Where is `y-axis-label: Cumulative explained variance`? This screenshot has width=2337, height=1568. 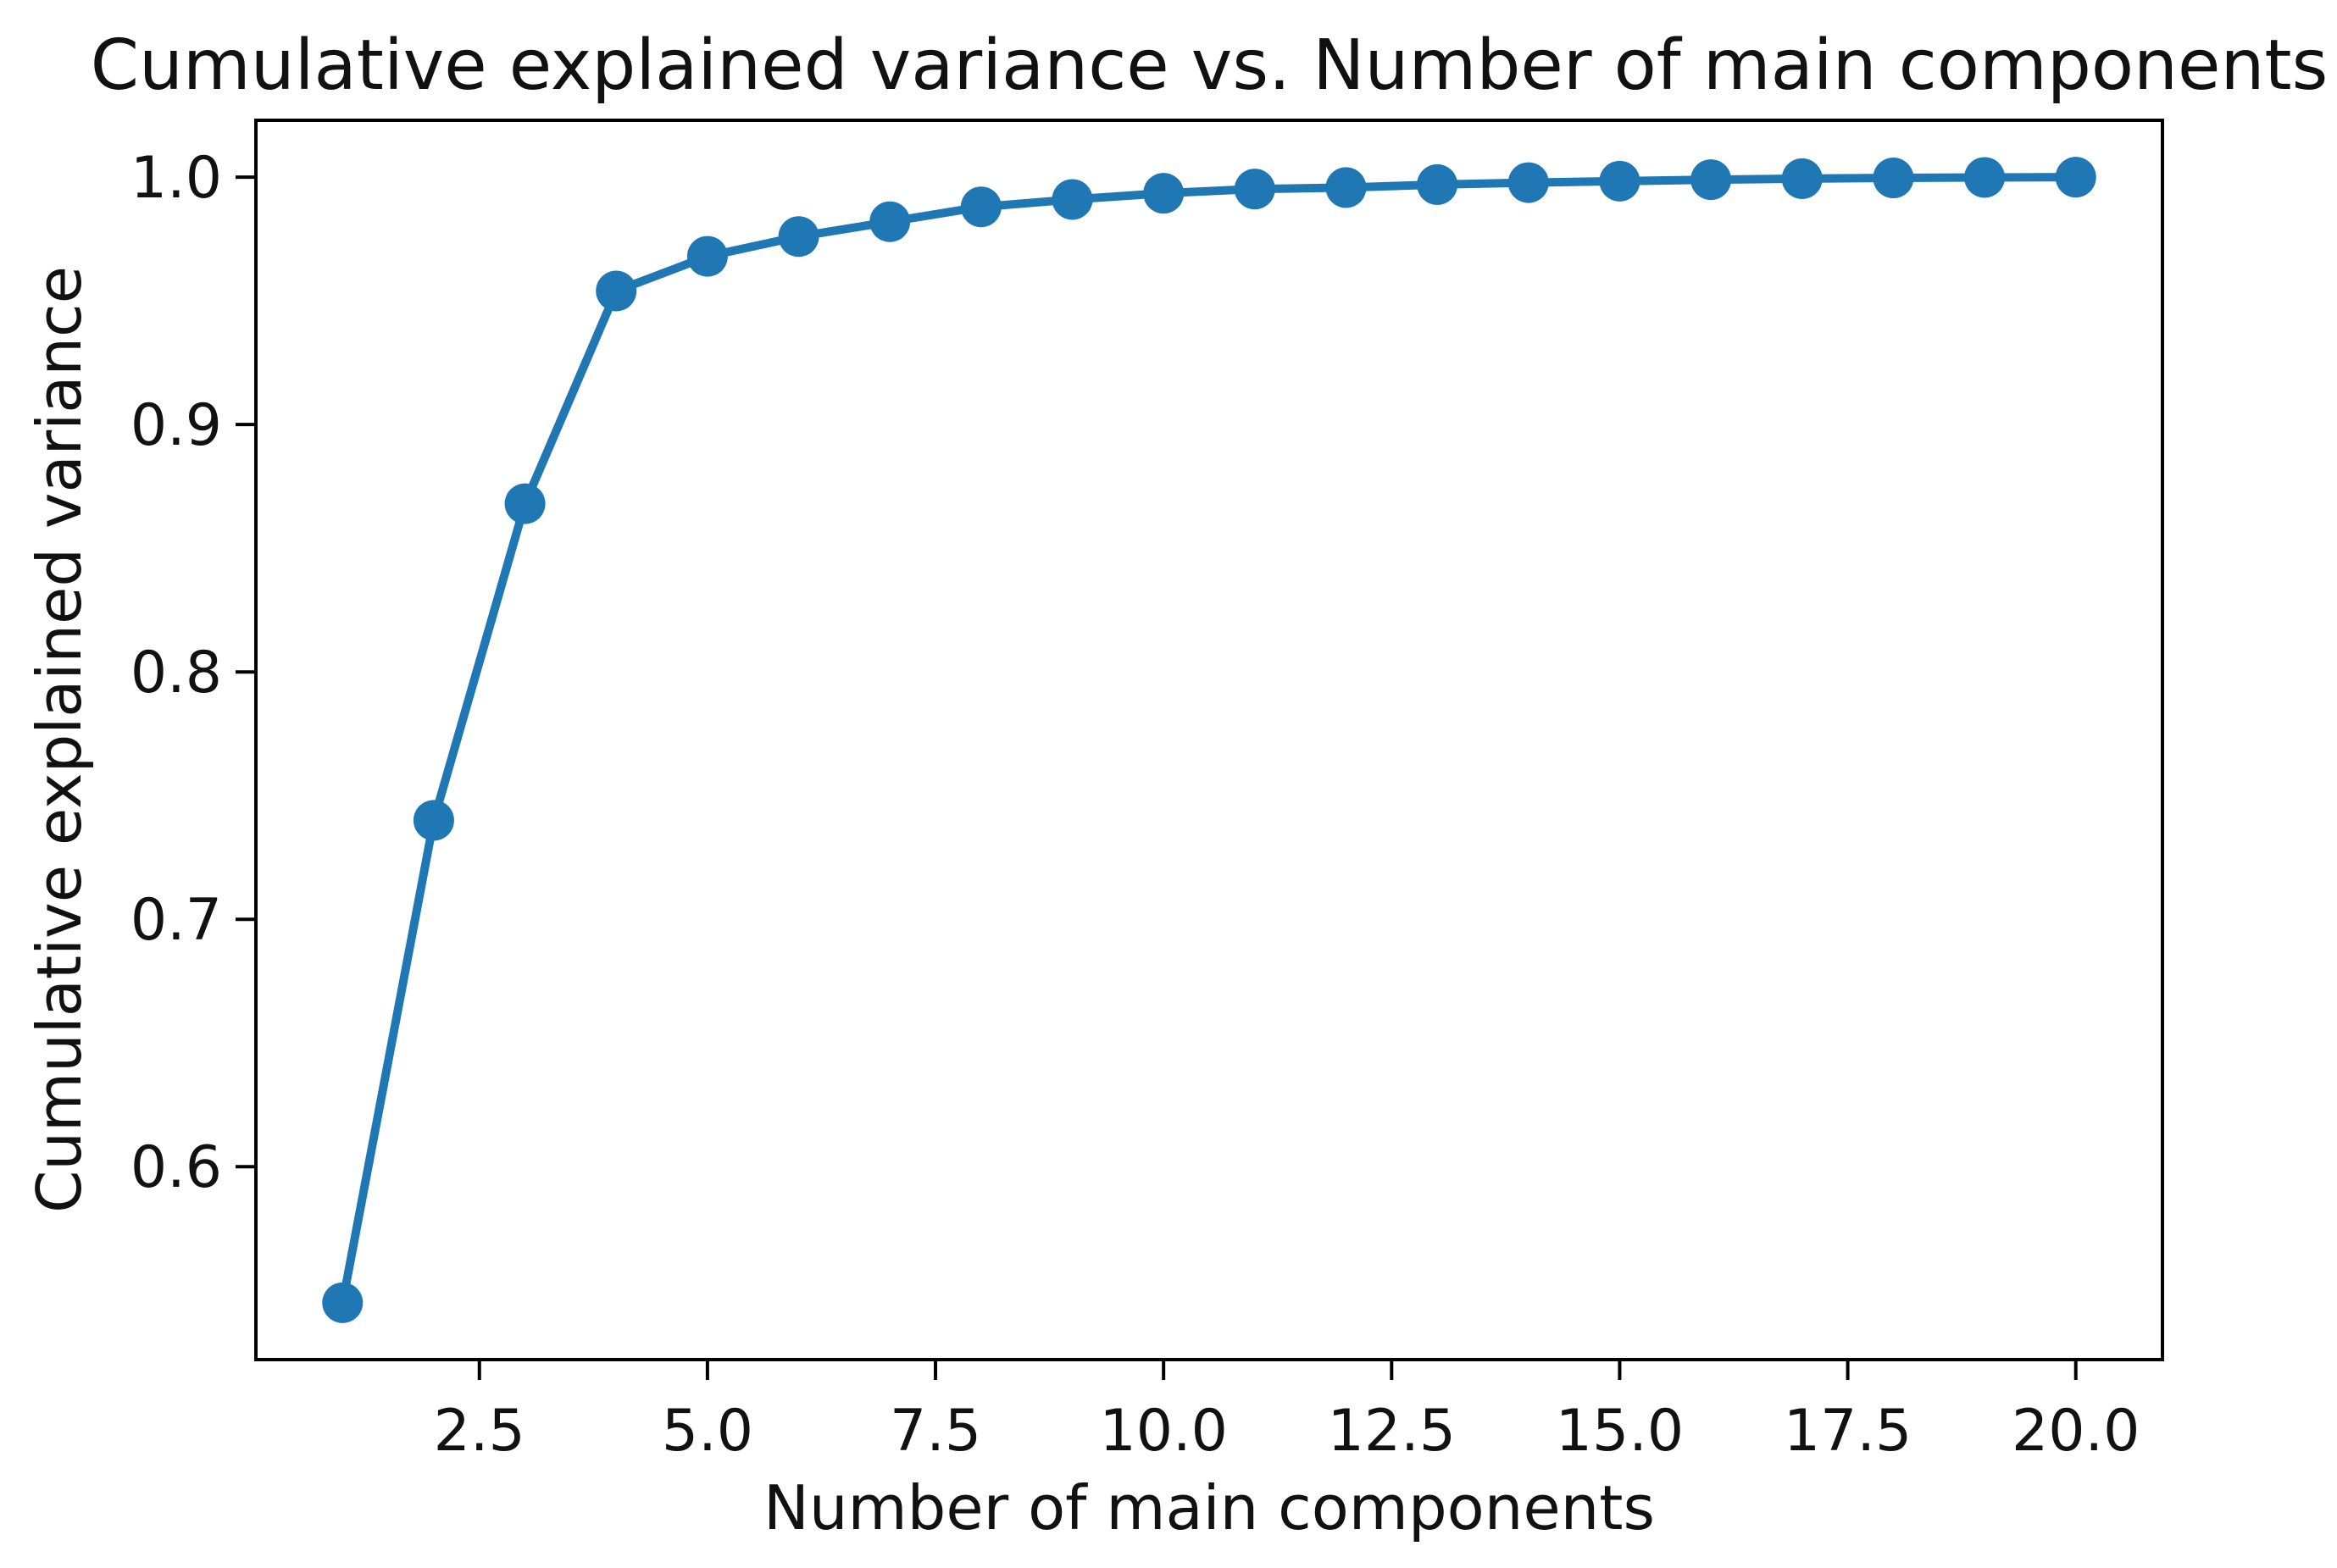 y-axis-label: Cumulative explained variance is located at coordinates (59, 739).